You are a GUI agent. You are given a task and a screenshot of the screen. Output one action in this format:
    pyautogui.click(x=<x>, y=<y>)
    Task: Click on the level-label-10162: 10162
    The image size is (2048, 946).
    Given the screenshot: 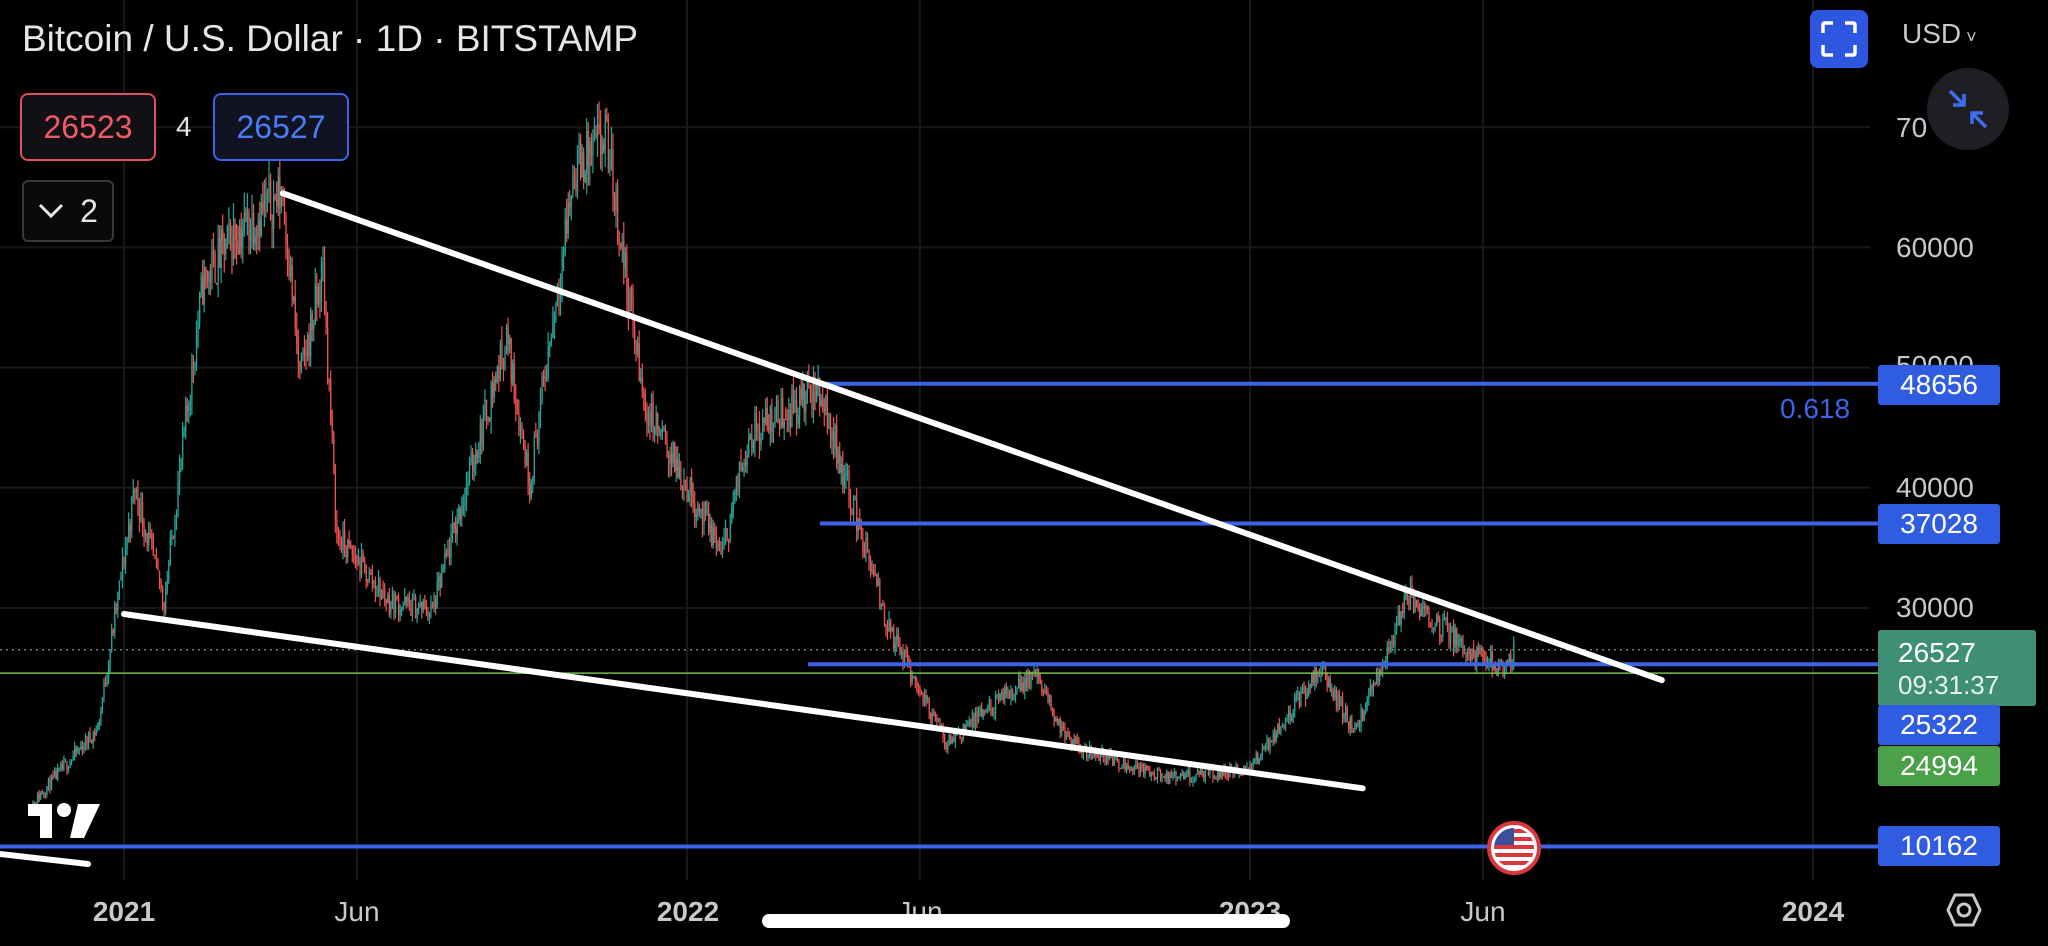 What is the action you would take?
    pyautogui.click(x=1939, y=846)
    